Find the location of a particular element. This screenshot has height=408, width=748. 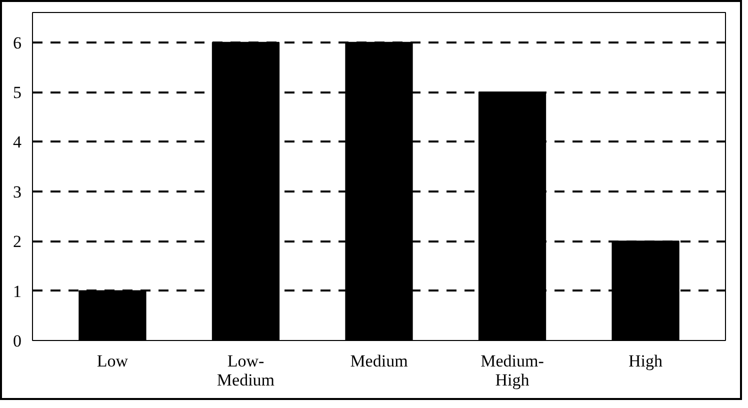

y-tick-label: 1 is located at coordinates (17, 291).